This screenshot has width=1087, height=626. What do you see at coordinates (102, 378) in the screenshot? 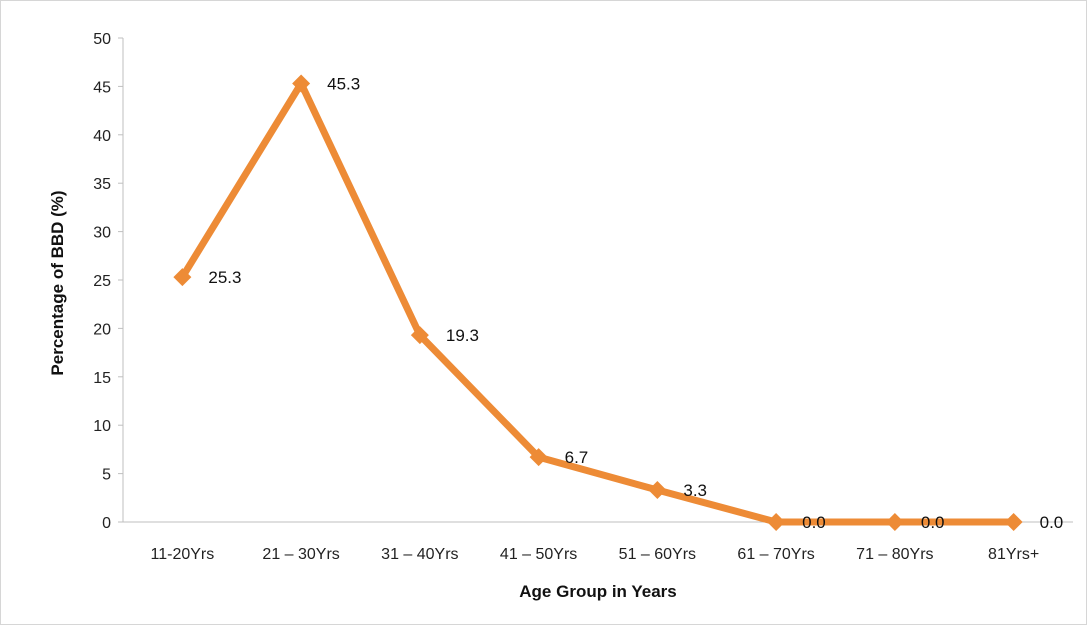
I see `y-tick-label: 15` at bounding box center [102, 378].